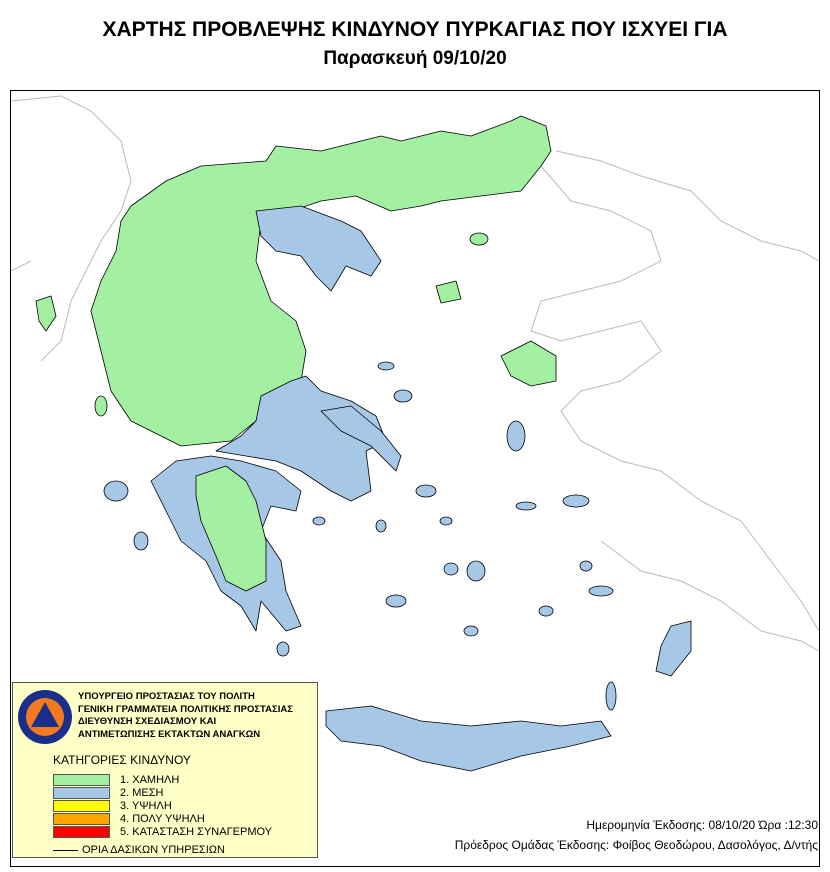 The height and width of the screenshot is (872, 830). What do you see at coordinates (546, 611) in the screenshot?
I see `region-astypalaia` at bounding box center [546, 611].